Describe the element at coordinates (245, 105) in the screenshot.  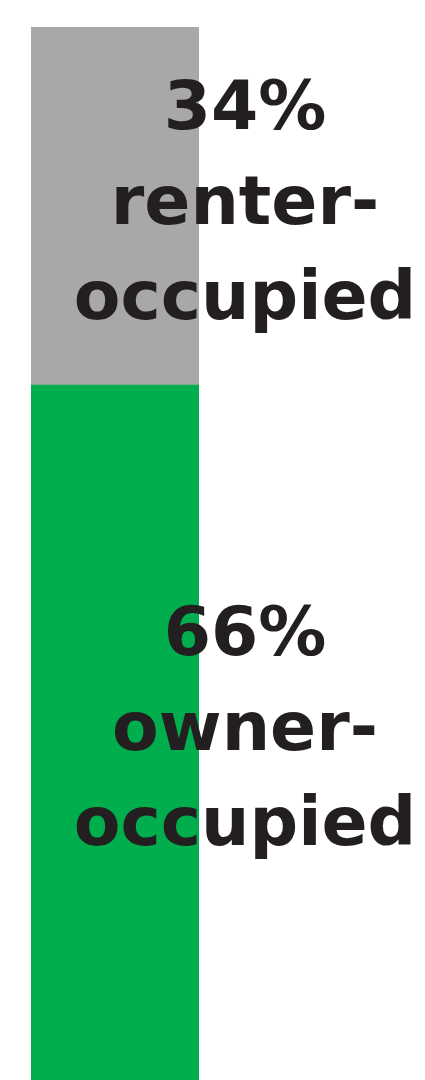
I see `data-label: 34%` at that location.